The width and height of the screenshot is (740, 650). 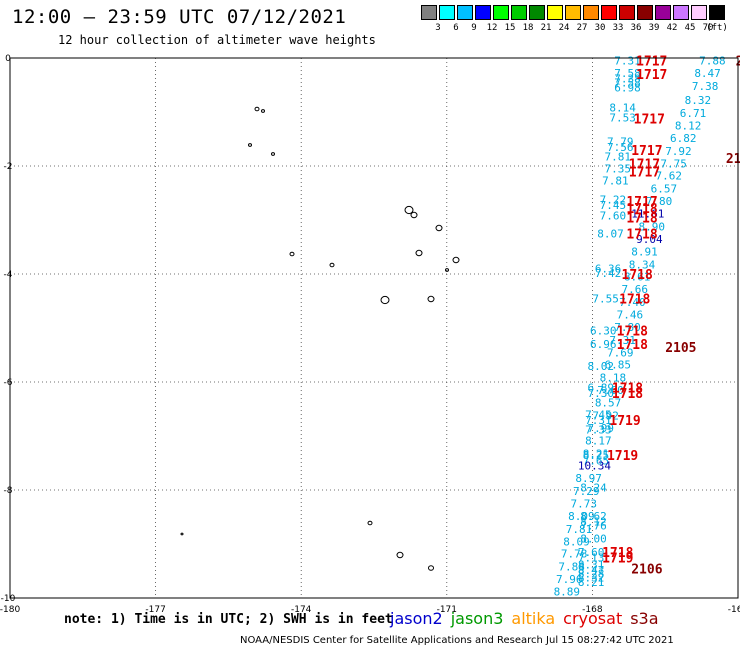 What do you see at coordinates (620, 147) in the screenshot?
I see `wave-height-value: 7.56` at bounding box center [620, 147].